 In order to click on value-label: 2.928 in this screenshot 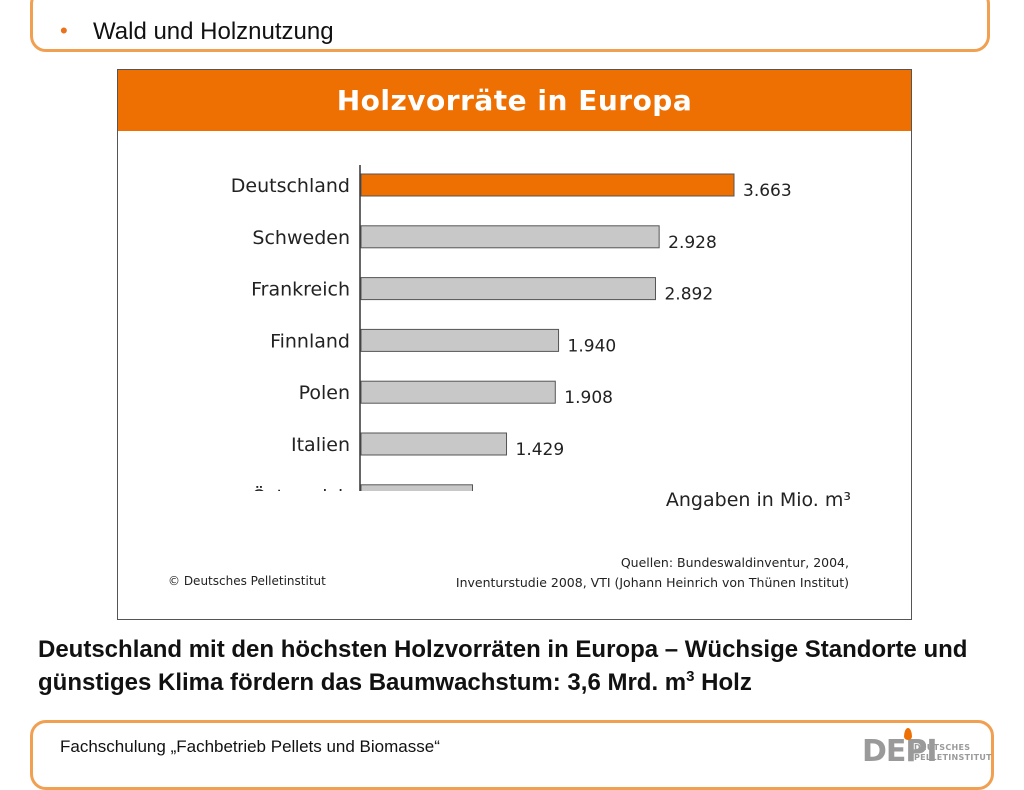, I will do `click(692, 243)`.